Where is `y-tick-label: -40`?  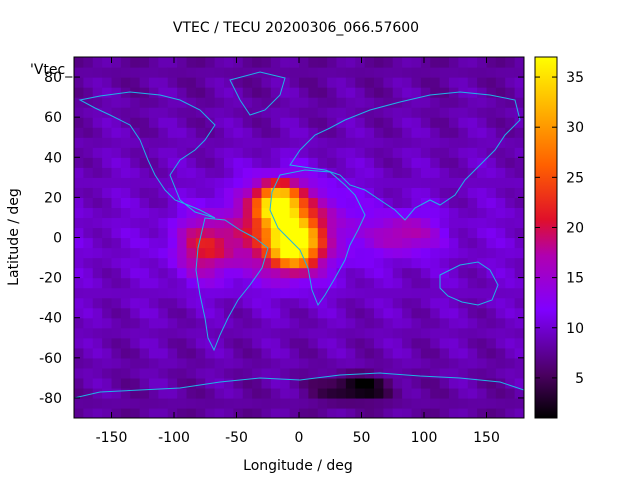 y-tick-label: -40 is located at coordinates (50, 319).